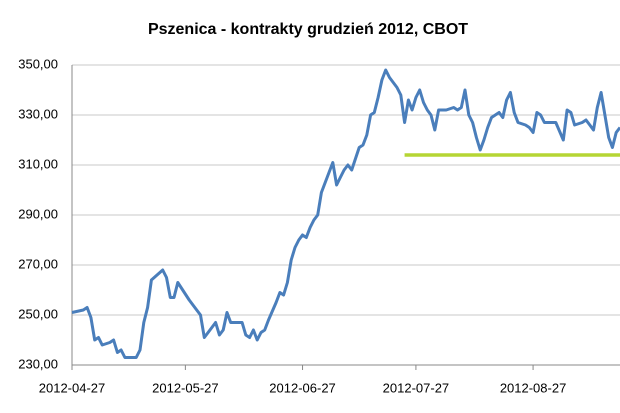 This screenshot has width=620, height=413. Describe the element at coordinates (38, 313) in the screenshot. I see `y-tick-label: 250,00` at that location.